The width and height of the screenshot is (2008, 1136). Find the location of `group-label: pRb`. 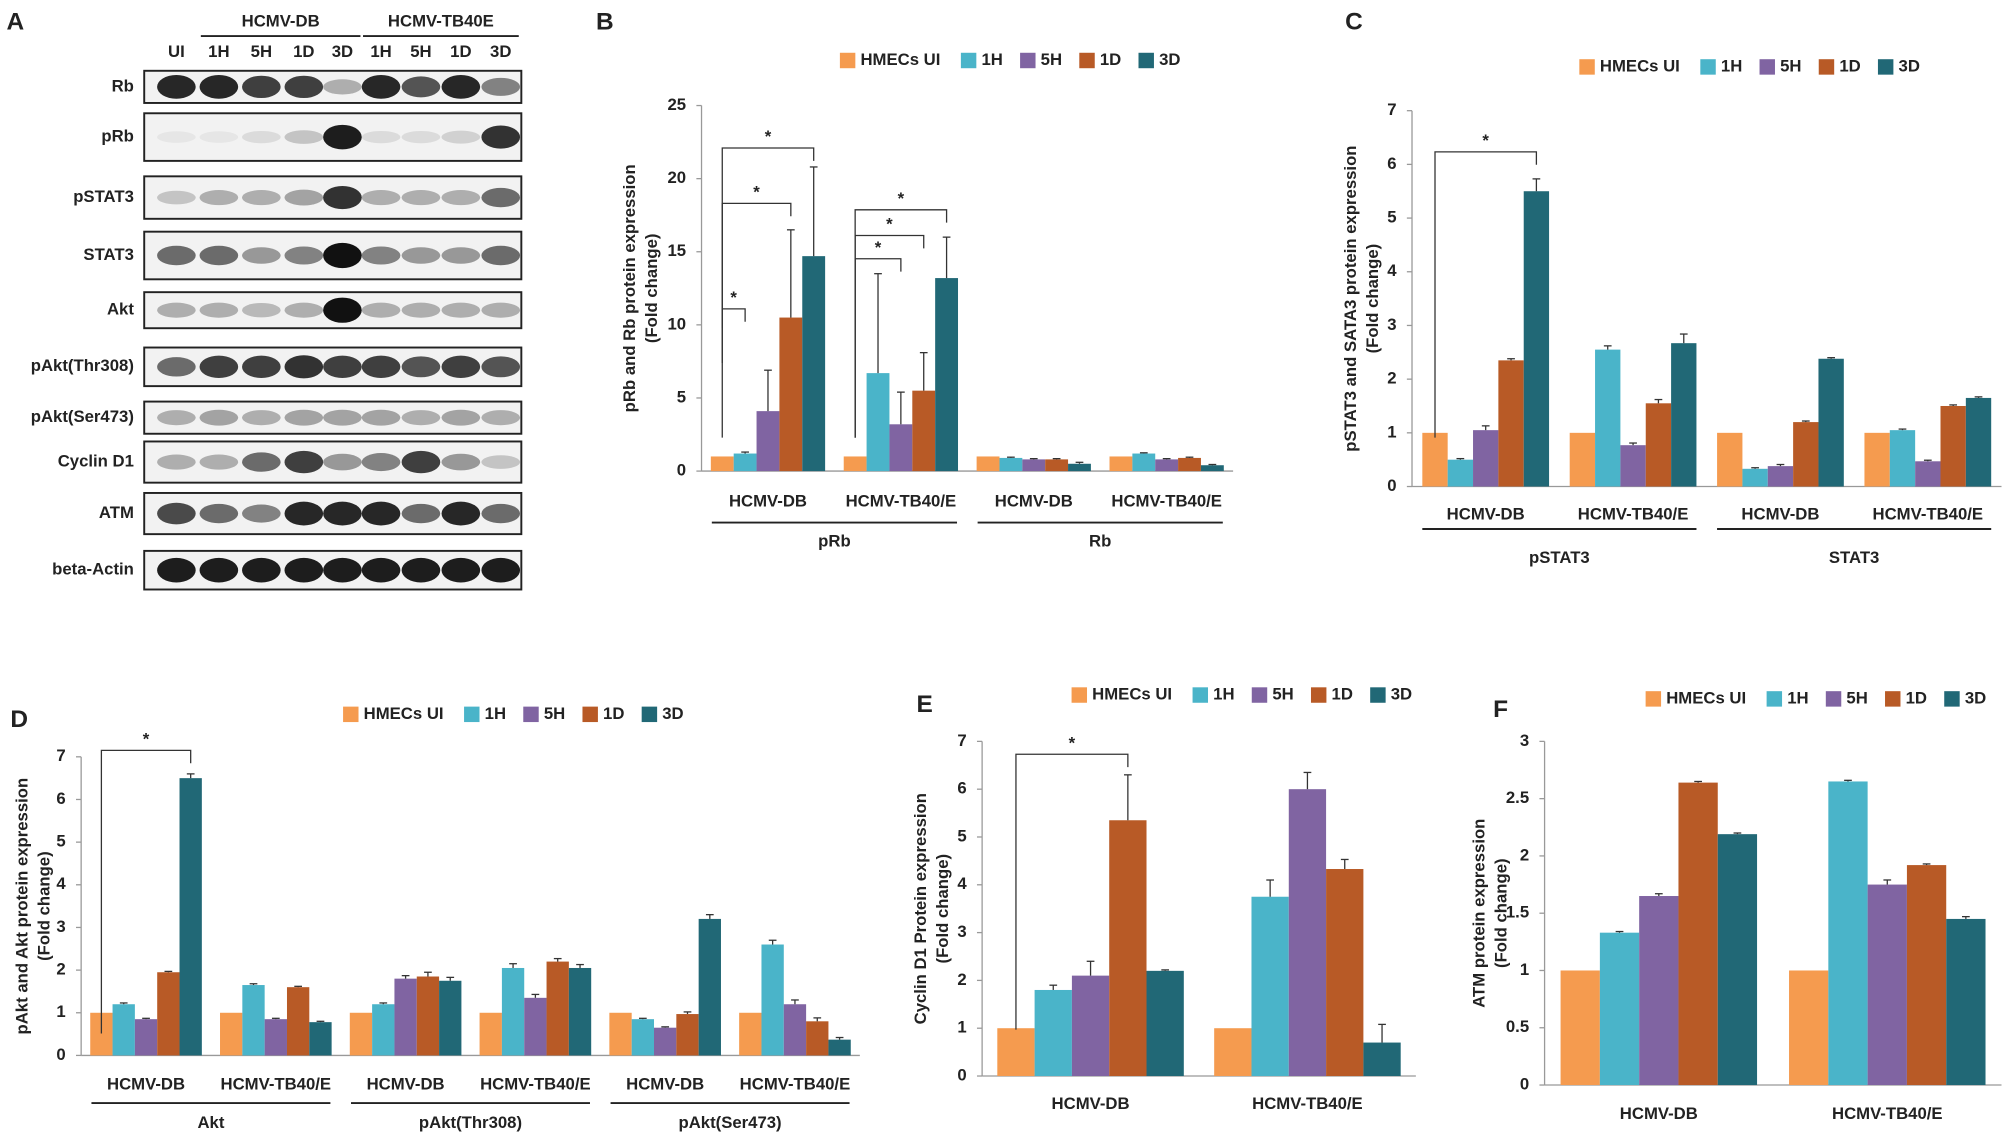

group-label: pRb is located at coordinates (834, 540).